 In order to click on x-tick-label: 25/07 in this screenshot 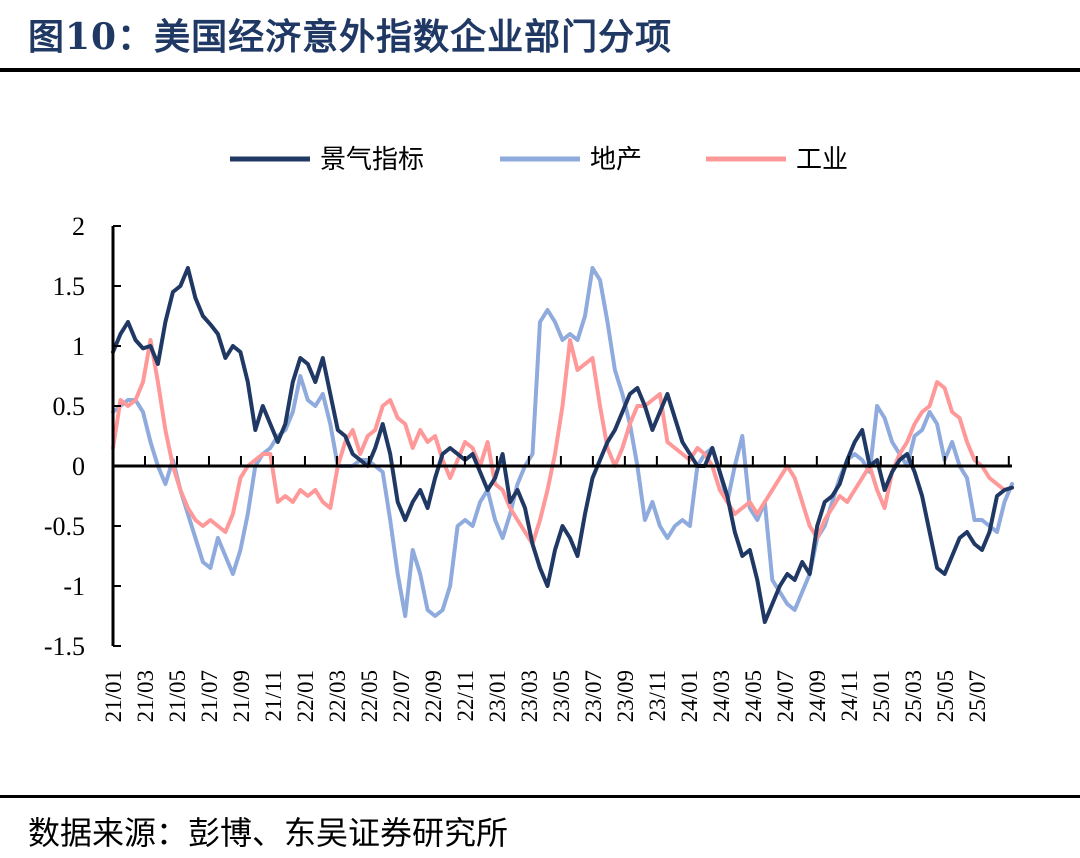, I will do `click(977, 696)`.